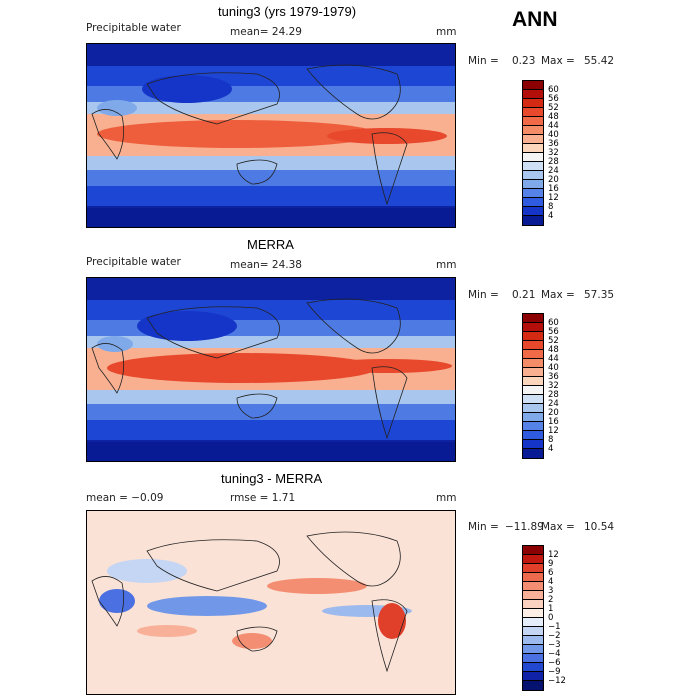 The width and height of the screenshot is (700, 700). What do you see at coordinates (392, 621) in the screenshot?
I see `diff-pos-amazon` at bounding box center [392, 621].